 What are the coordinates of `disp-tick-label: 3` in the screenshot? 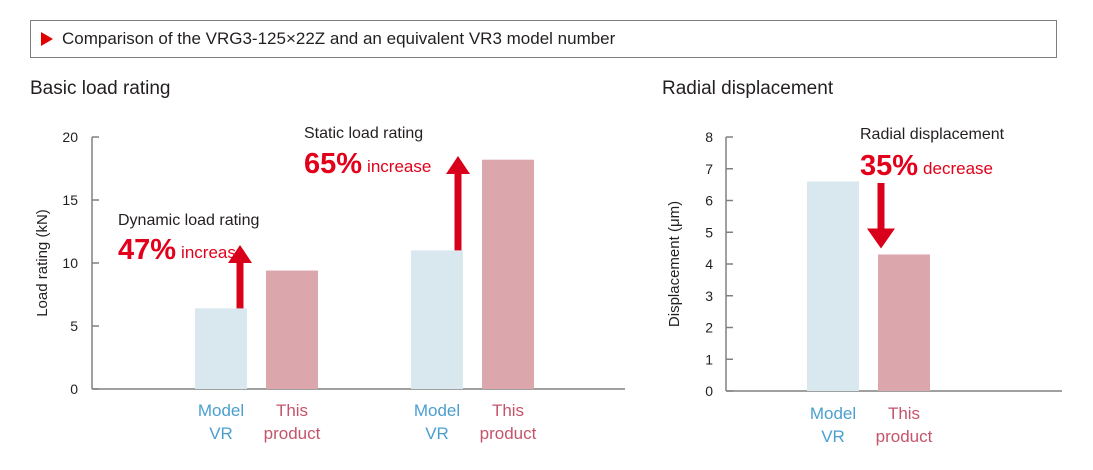 It's located at (709, 296).